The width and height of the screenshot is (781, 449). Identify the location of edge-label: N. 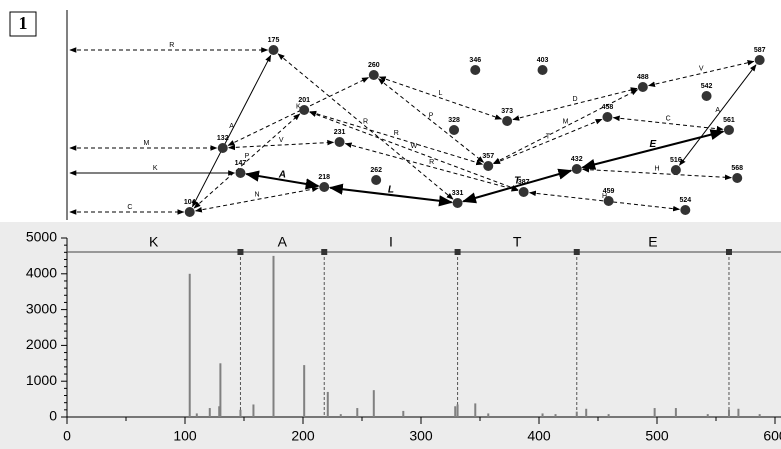
(256, 194).